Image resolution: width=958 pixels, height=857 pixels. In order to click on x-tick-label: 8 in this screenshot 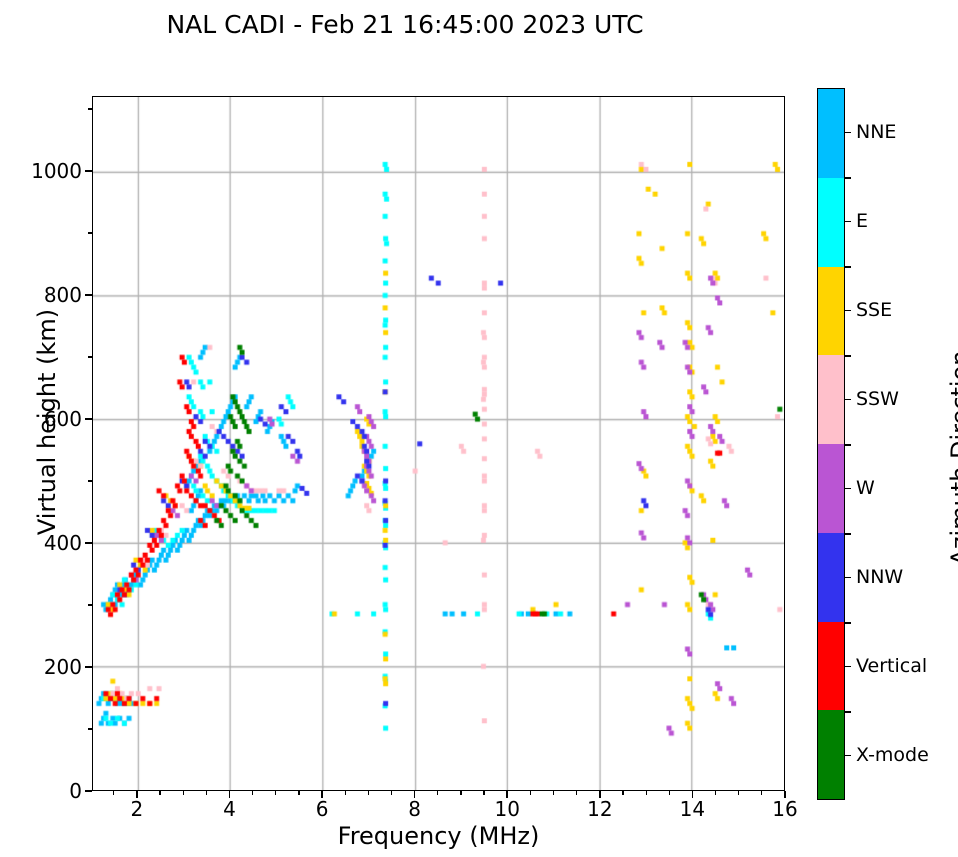, I will do `click(415, 809)`.